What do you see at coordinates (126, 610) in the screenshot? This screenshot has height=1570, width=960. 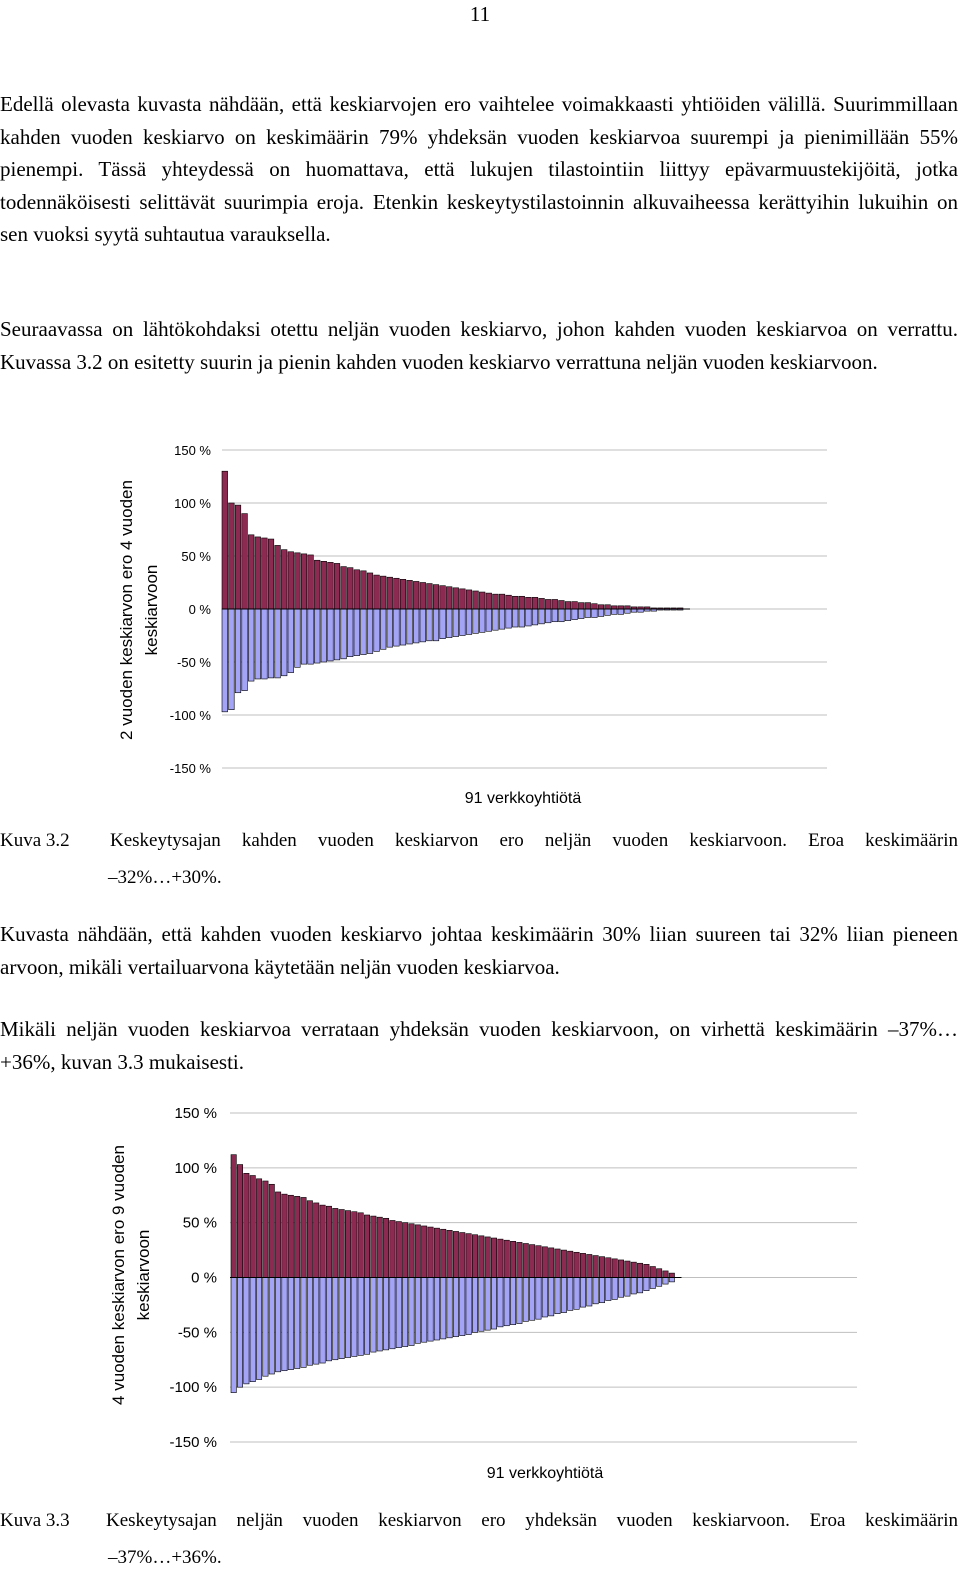 I see `y-axis-label-line1: 2 vuoden keskiarvon ero 4 vuoden` at bounding box center [126, 610].